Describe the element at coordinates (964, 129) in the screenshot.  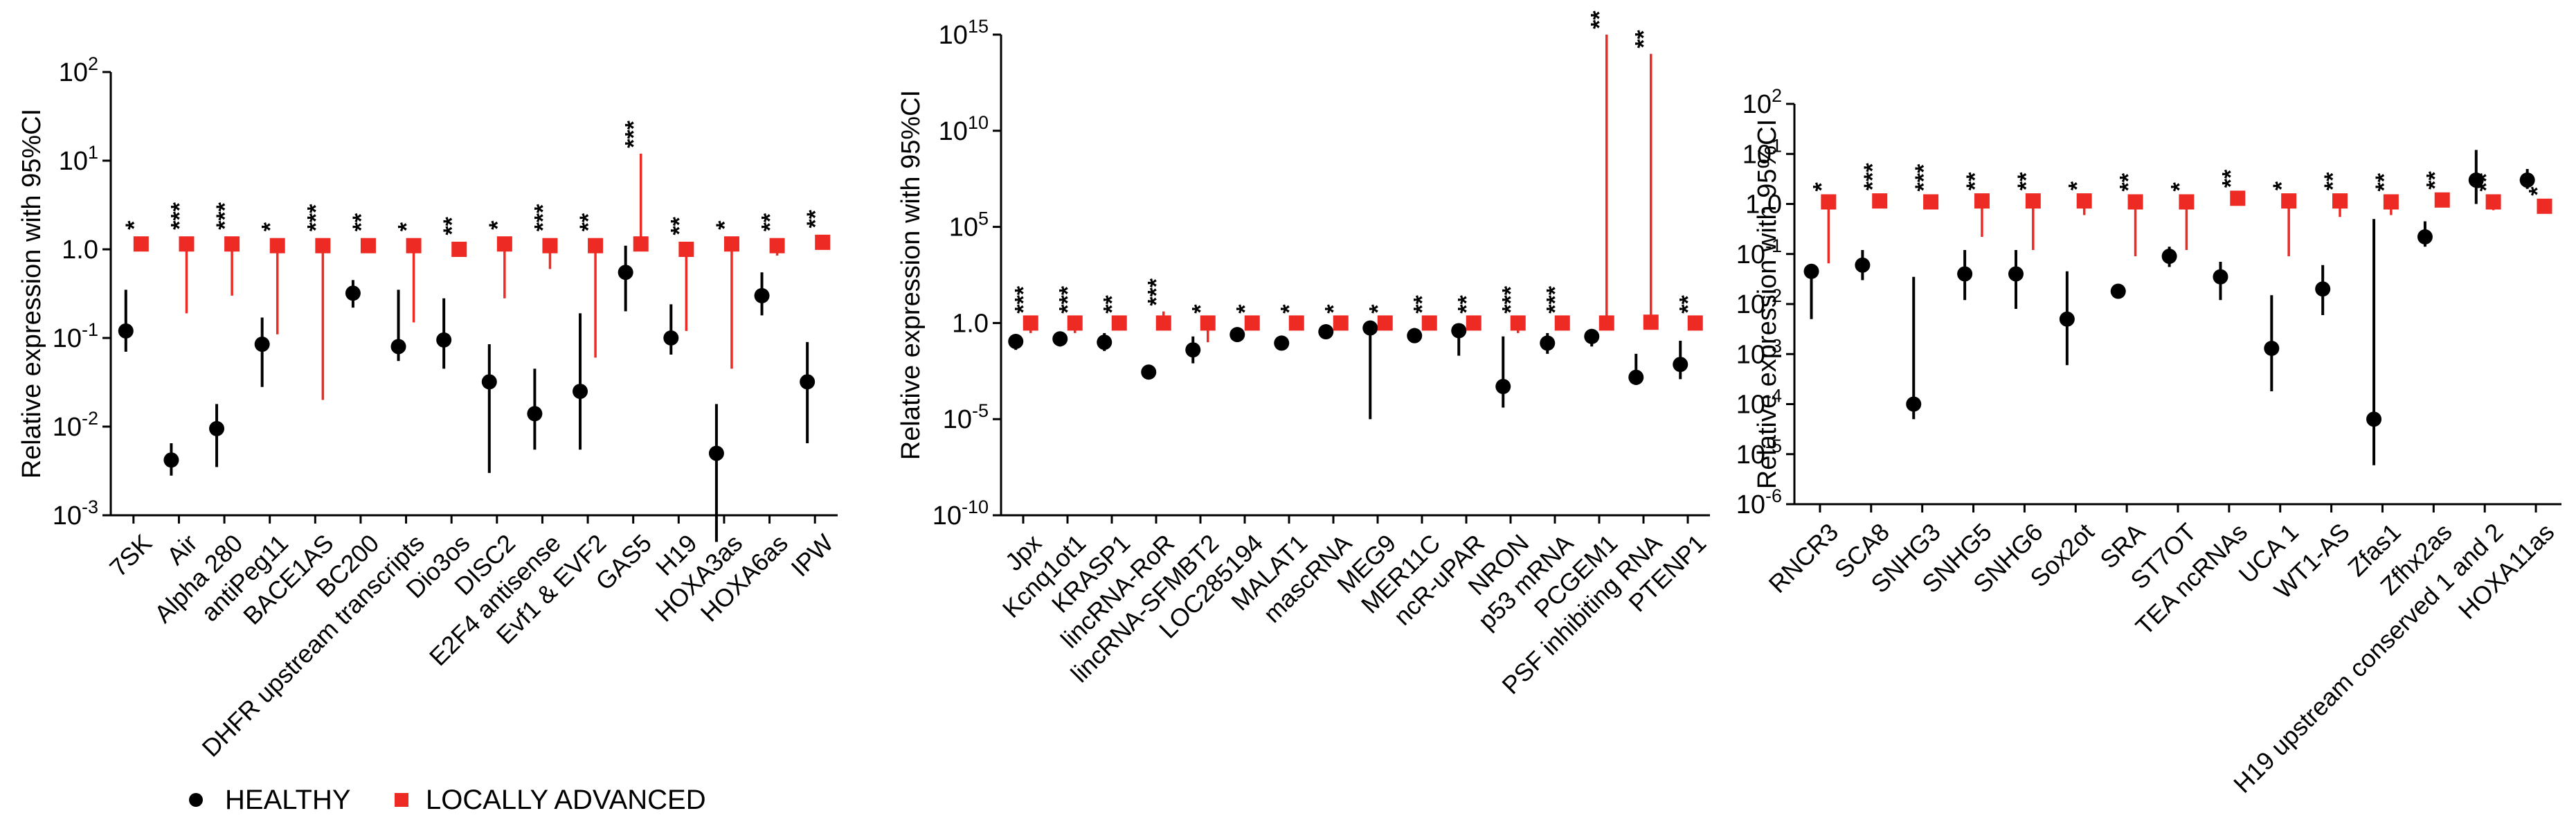
I see `y-tick-label: 10¹⁰` at that location.